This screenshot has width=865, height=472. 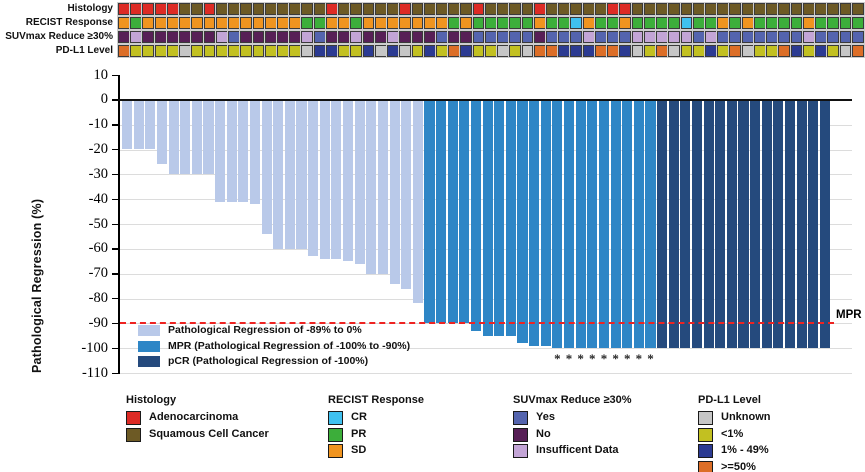 What do you see at coordinates (359, 417) in the screenshot?
I see `legend-label-CR: CR` at bounding box center [359, 417].